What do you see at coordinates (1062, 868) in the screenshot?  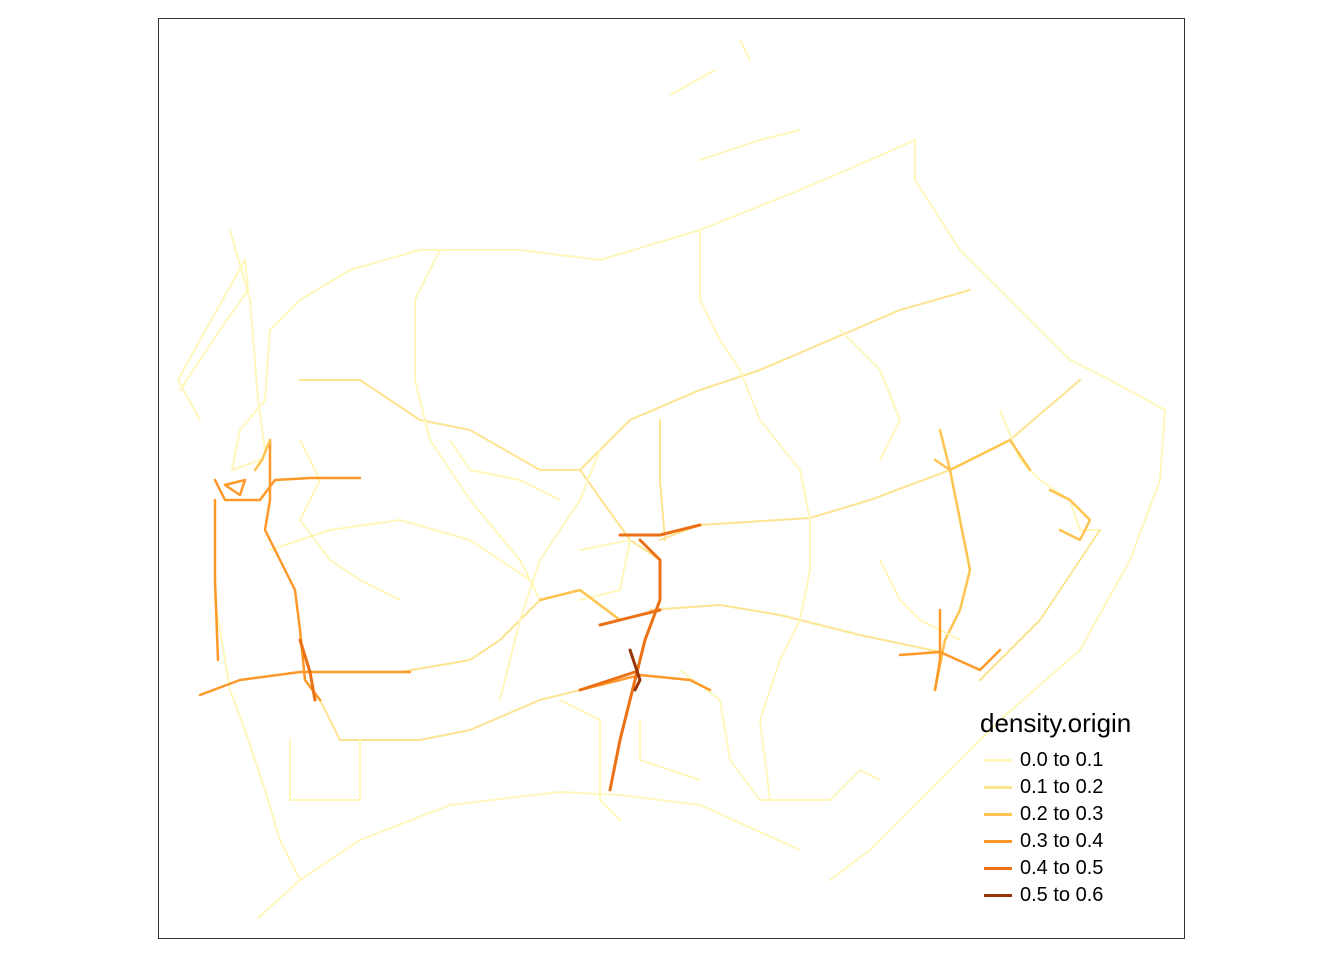 I see `legend-label: 0.4 to 0.5` at bounding box center [1062, 868].